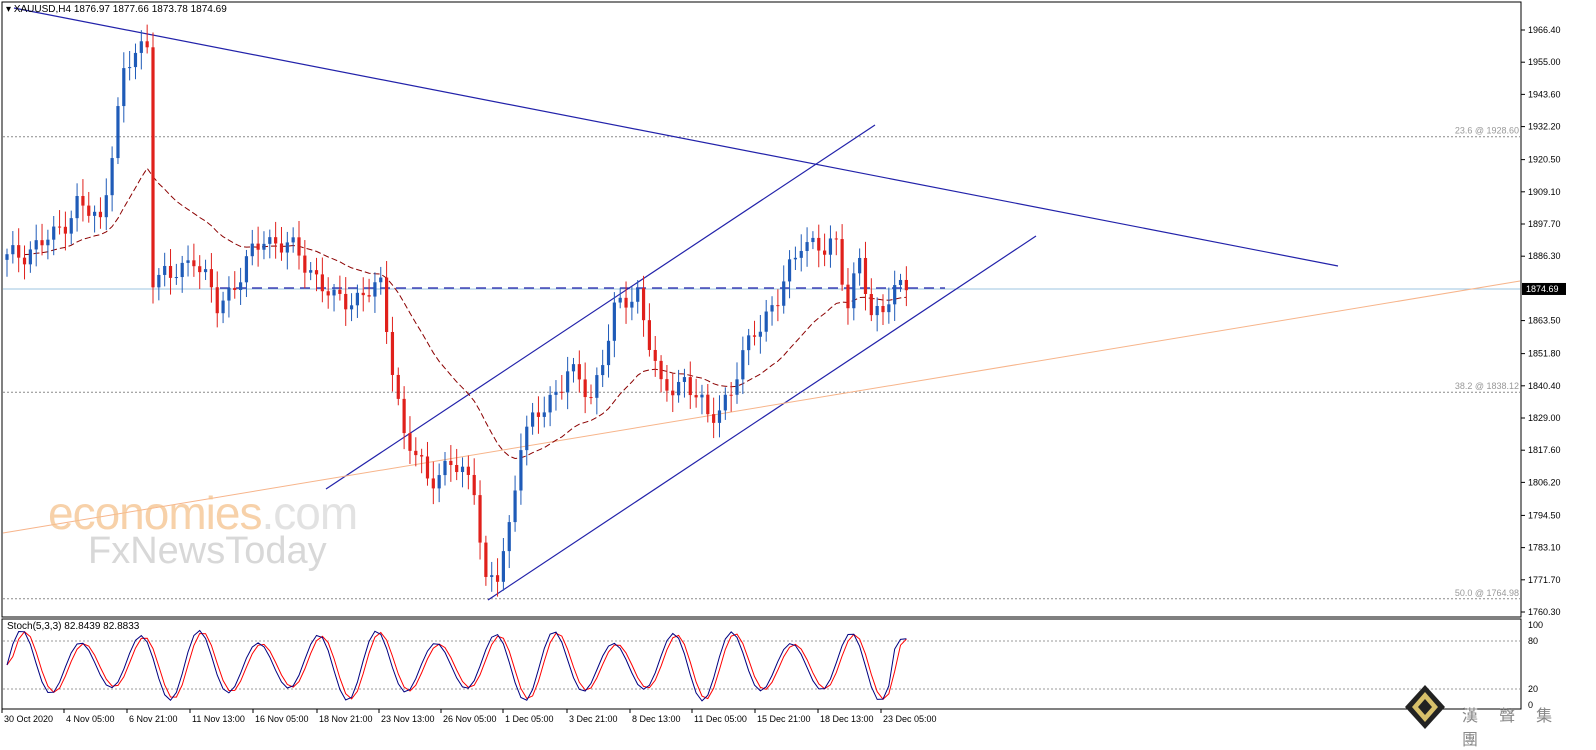  I want to click on price-tick-label: 1829.00, so click(1544, 418).